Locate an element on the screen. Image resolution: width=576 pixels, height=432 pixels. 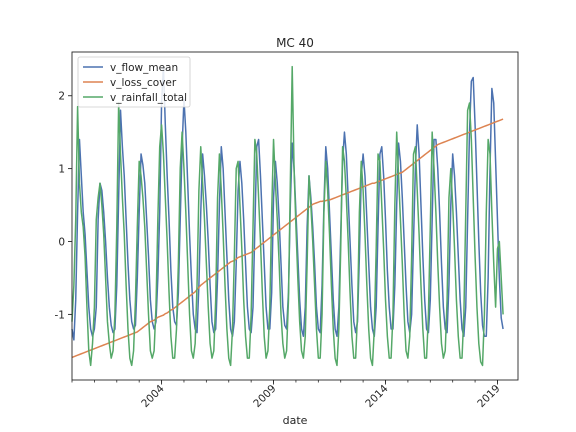
legend-label-v_flow_mean: v_flow_mean is located at coordinates (144, 68).